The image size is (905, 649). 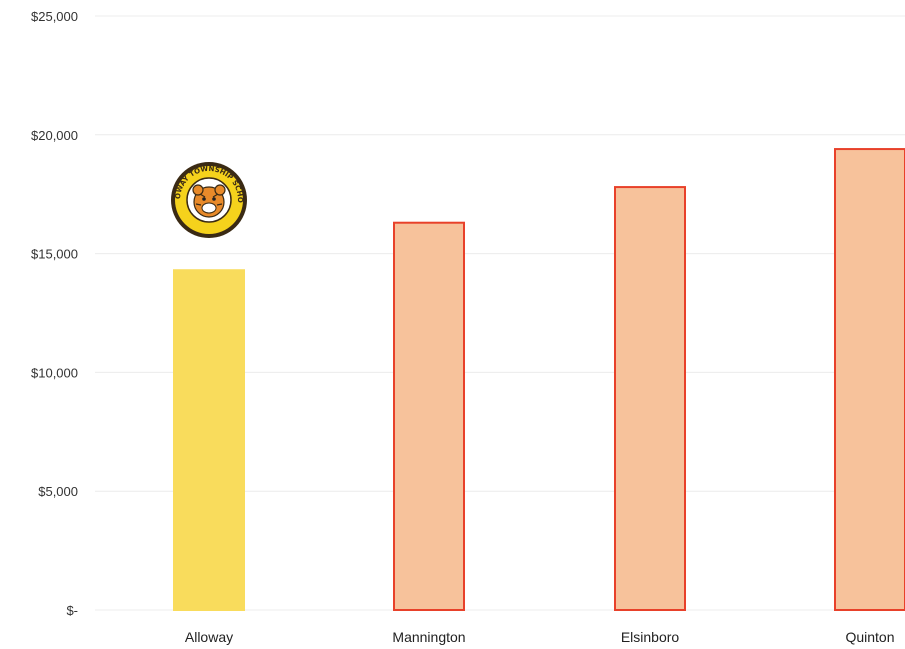 What do you see at coordinates (209, 637) in the screenshot?
I see `x-label-alloway: Alloway` at bounding box center [209, 637].